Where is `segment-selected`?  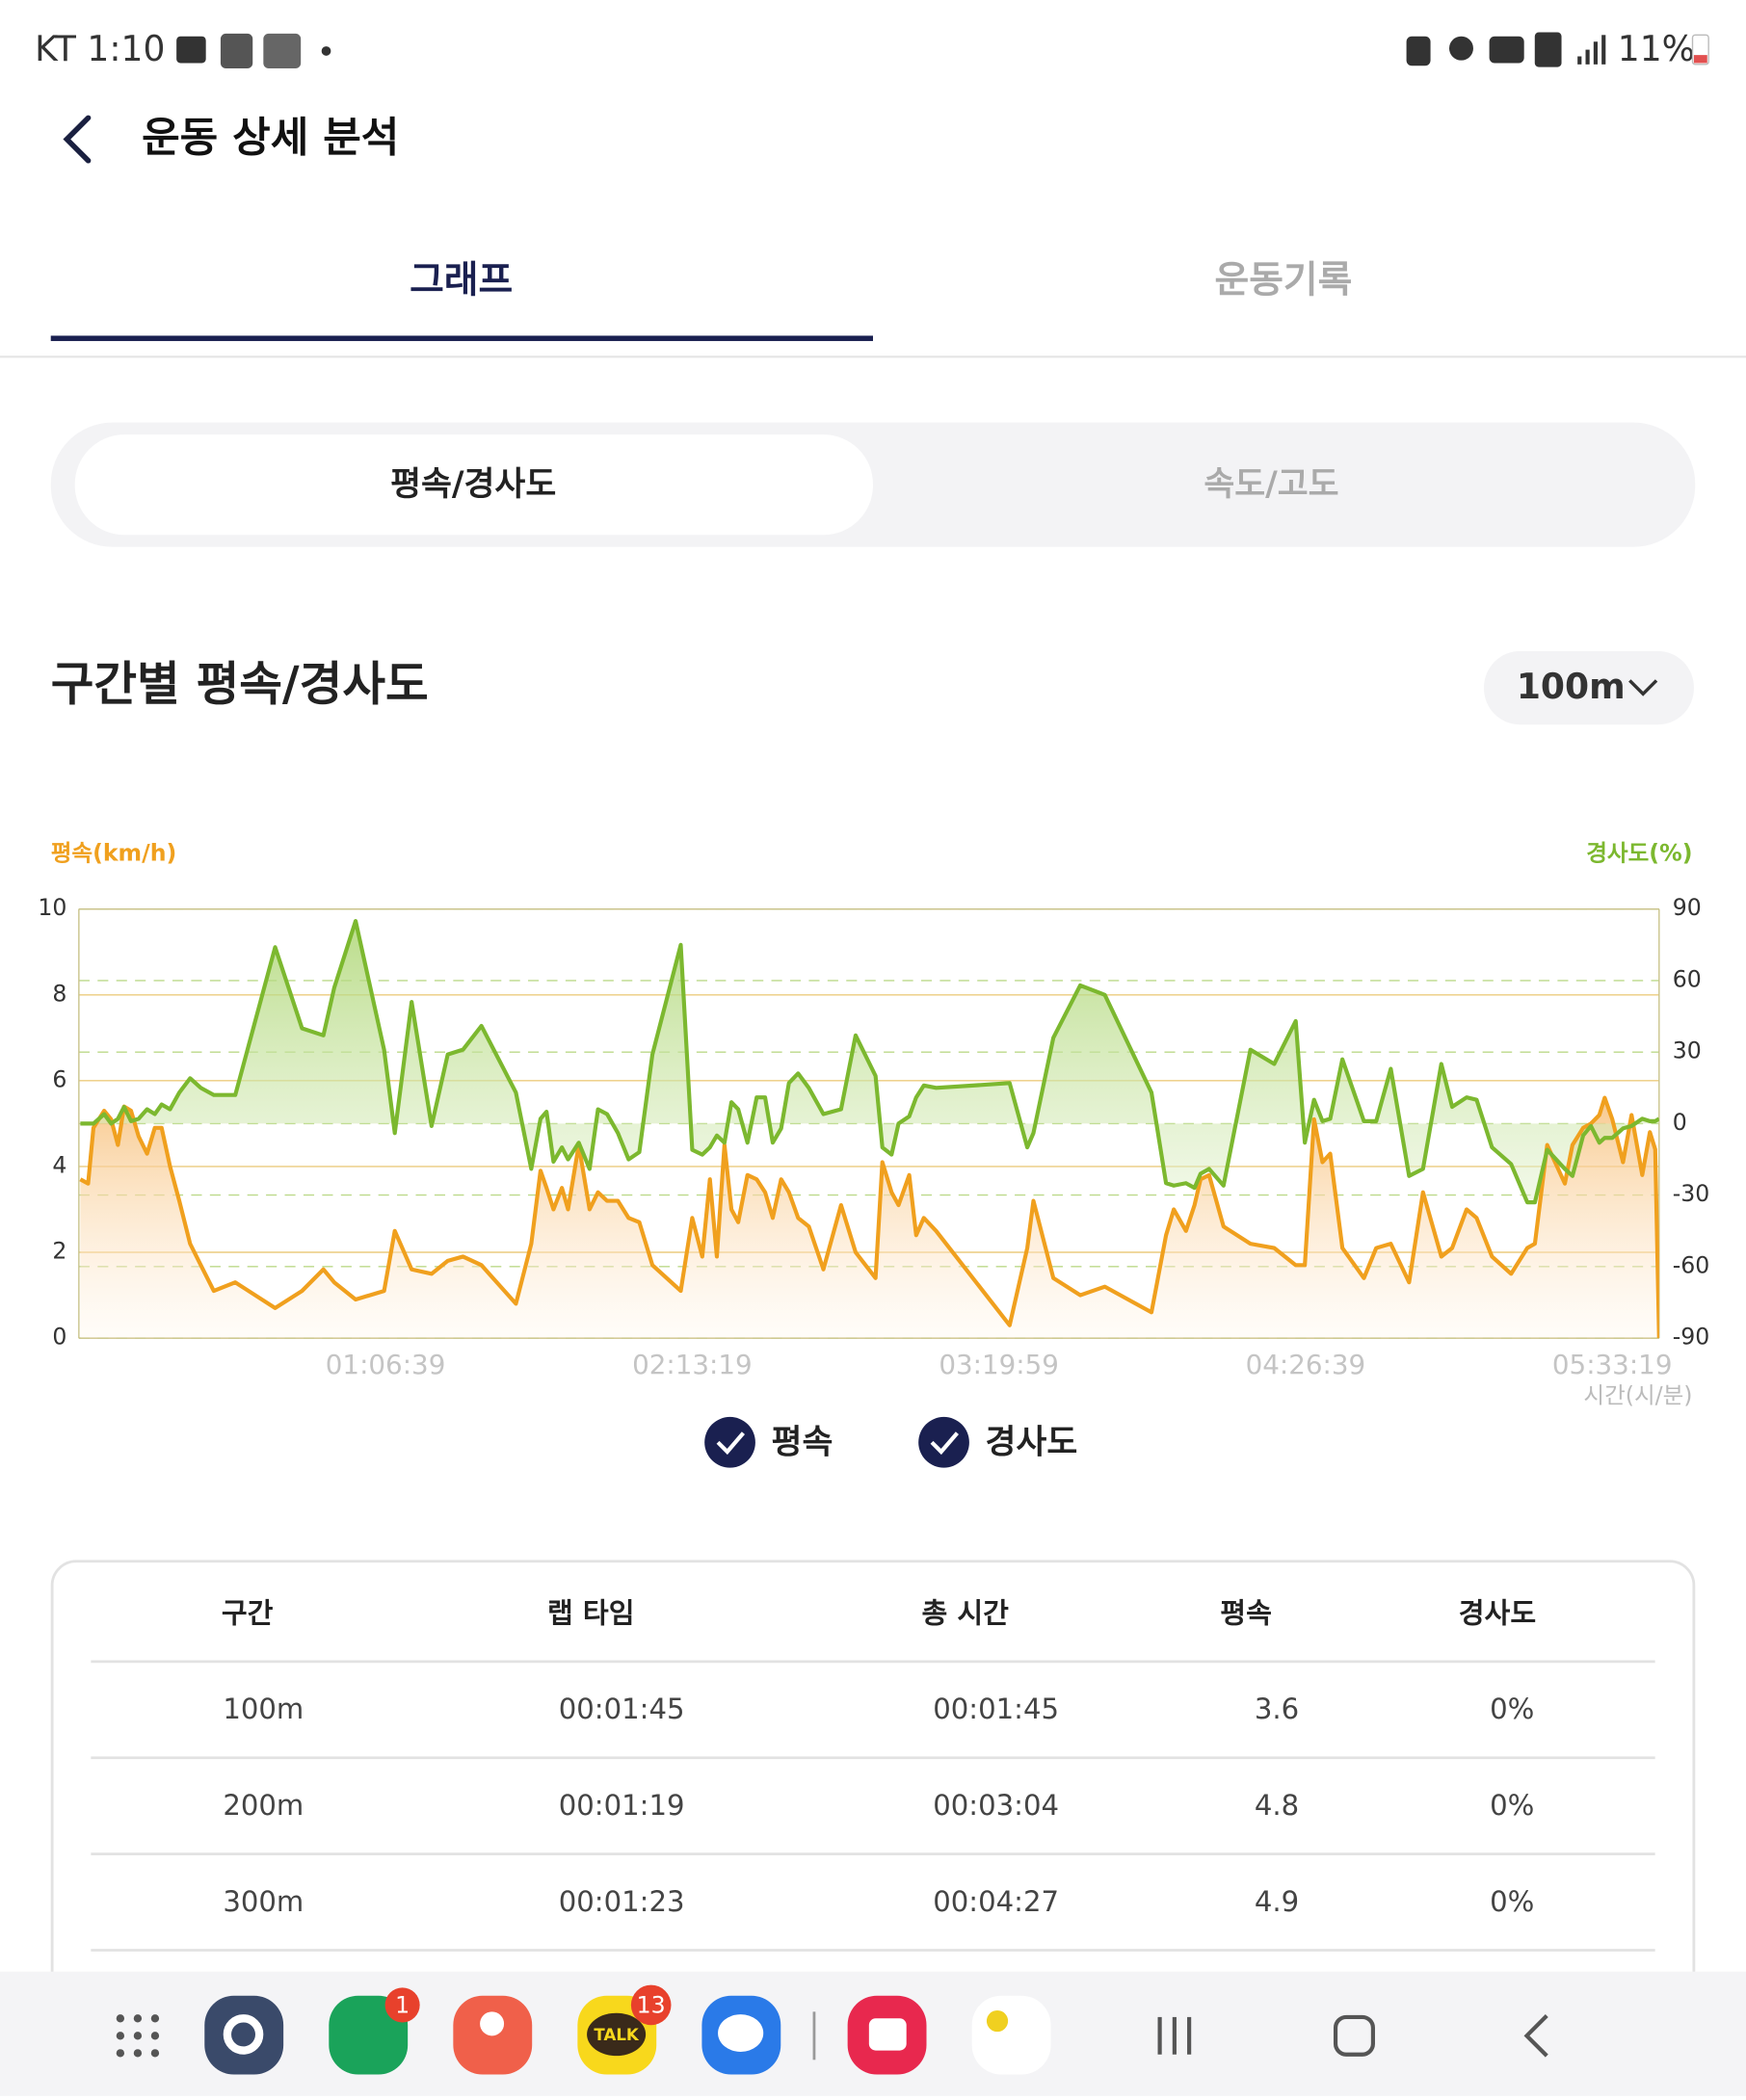
segment-selected is located at coordinates (474, 485).